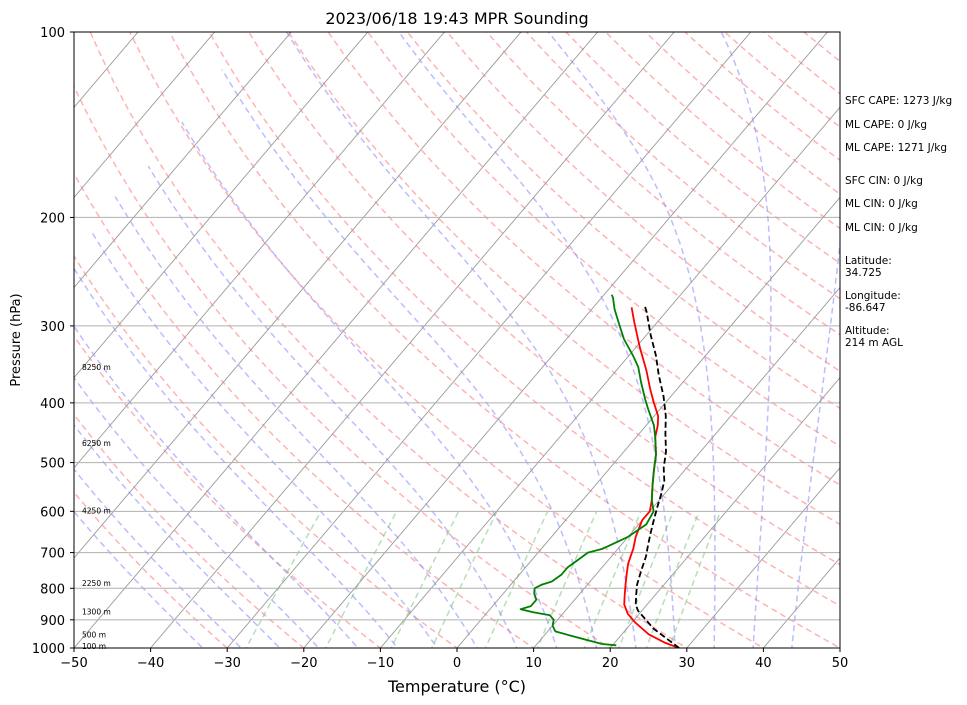 The height and width of the screenshot is (705, 967). I want to click on x-tick-label: 40, so click(763, 663).